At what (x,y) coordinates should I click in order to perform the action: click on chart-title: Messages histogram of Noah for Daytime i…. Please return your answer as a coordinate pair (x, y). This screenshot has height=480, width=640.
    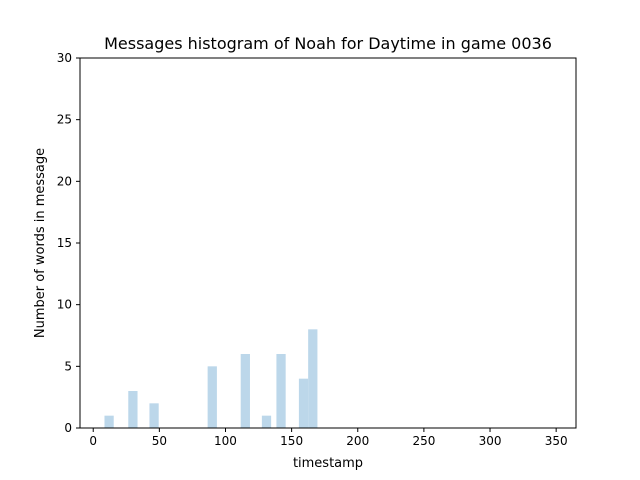
    Looking at the image, I should click on (328, 43).